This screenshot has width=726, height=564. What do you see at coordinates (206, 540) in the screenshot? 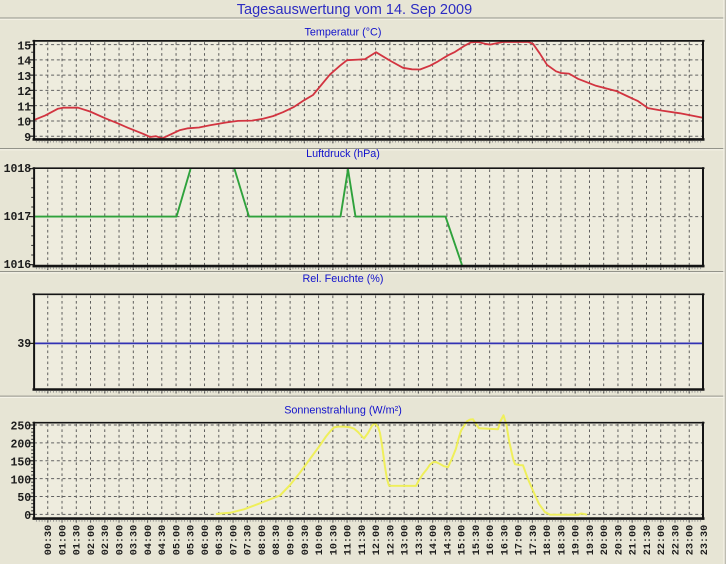
I see `svg-text: 06:00` at bounding box center [206, 540].